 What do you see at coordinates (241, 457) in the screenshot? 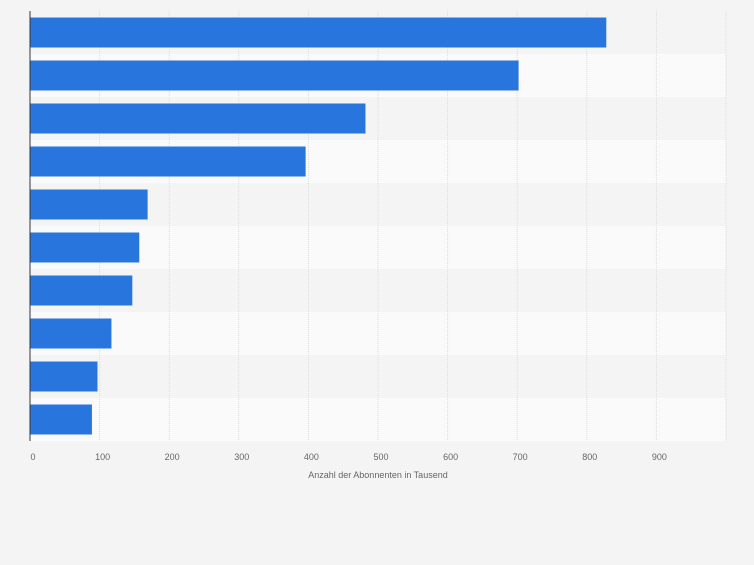
I see `x-tick-label: 300` at bounding box center [241, 457].